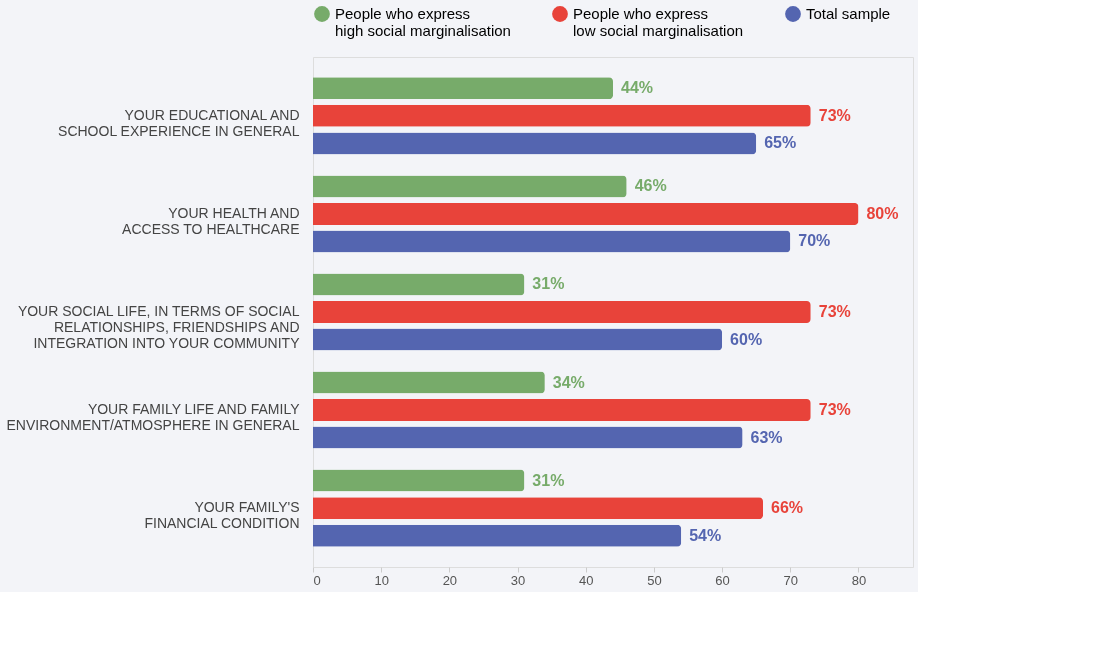 The height and width of the screenshot is (664, 1101). What do you see at coordinates (791, 580) in the screenshot?
I see `x-tick-label: 70` at bounding box center [791, 580].